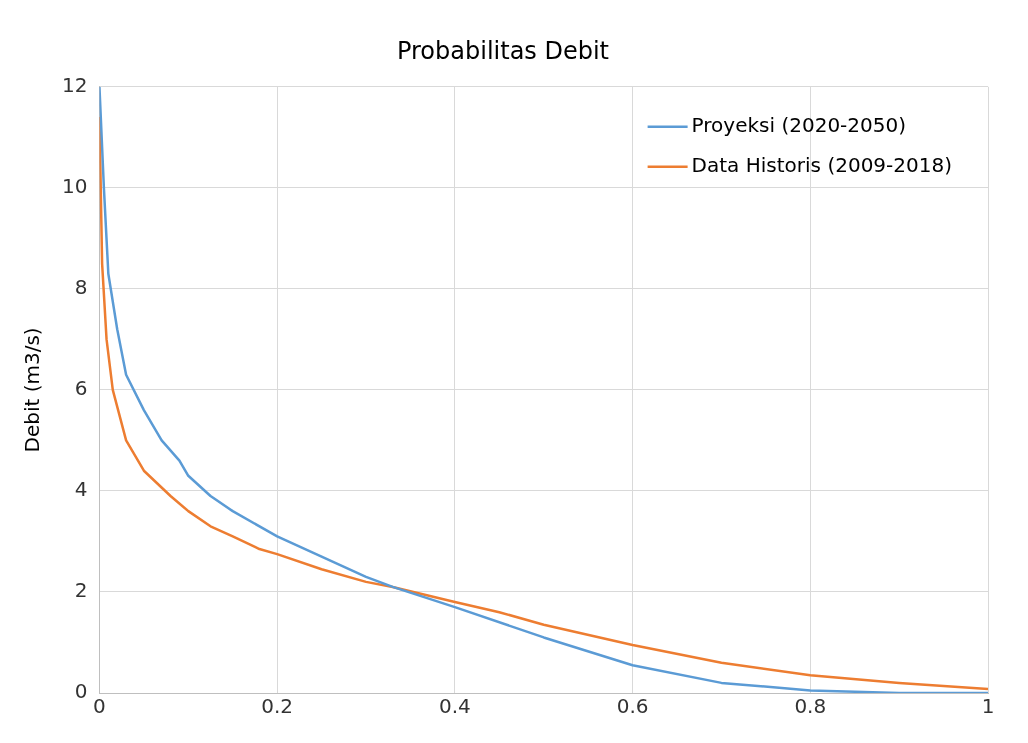 The height and width of the screenshot is (743, 1028). Describe the element at coordinates (799, 125) in the screenshot. I see `legend-label: Proyeksi (2020-2050)` at that location.